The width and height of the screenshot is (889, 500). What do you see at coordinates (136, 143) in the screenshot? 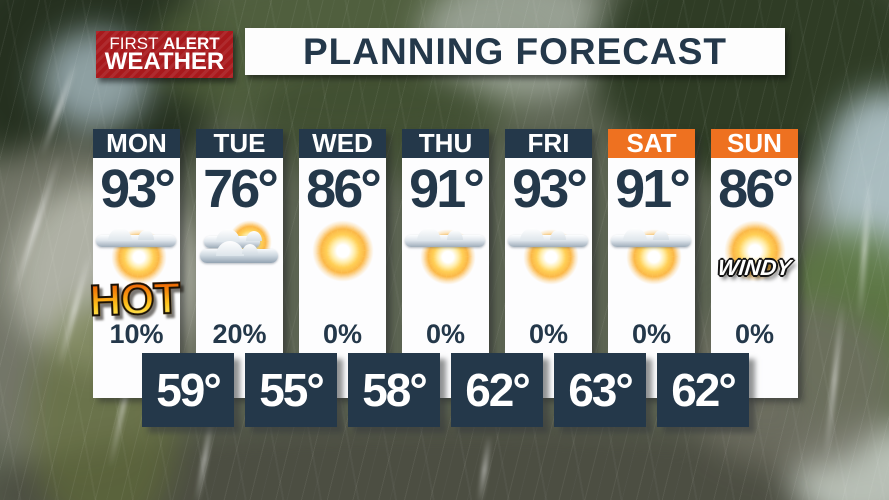
I see `day-label: MON` at bounding box center [136, 143].